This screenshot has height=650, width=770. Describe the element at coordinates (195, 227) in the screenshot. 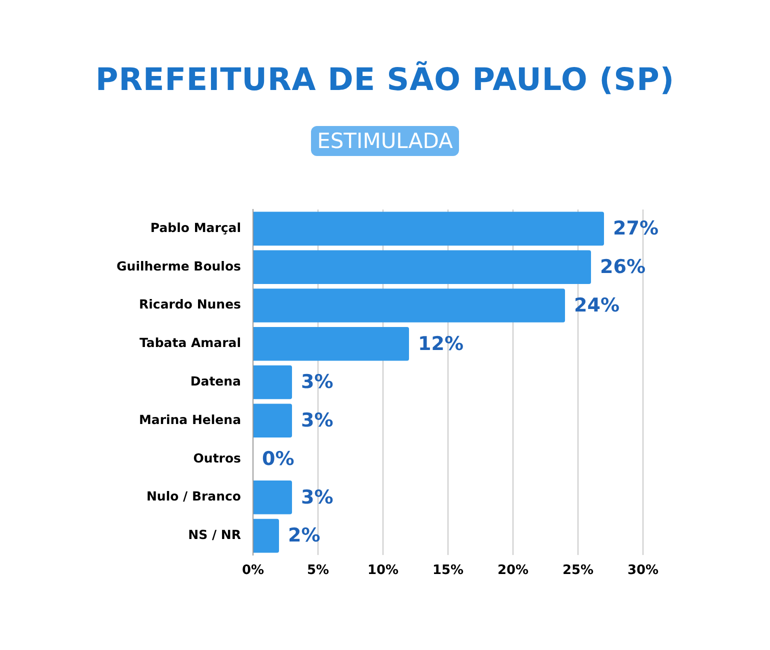

I see `y-tick-label: Pablo Marçal` at that location.